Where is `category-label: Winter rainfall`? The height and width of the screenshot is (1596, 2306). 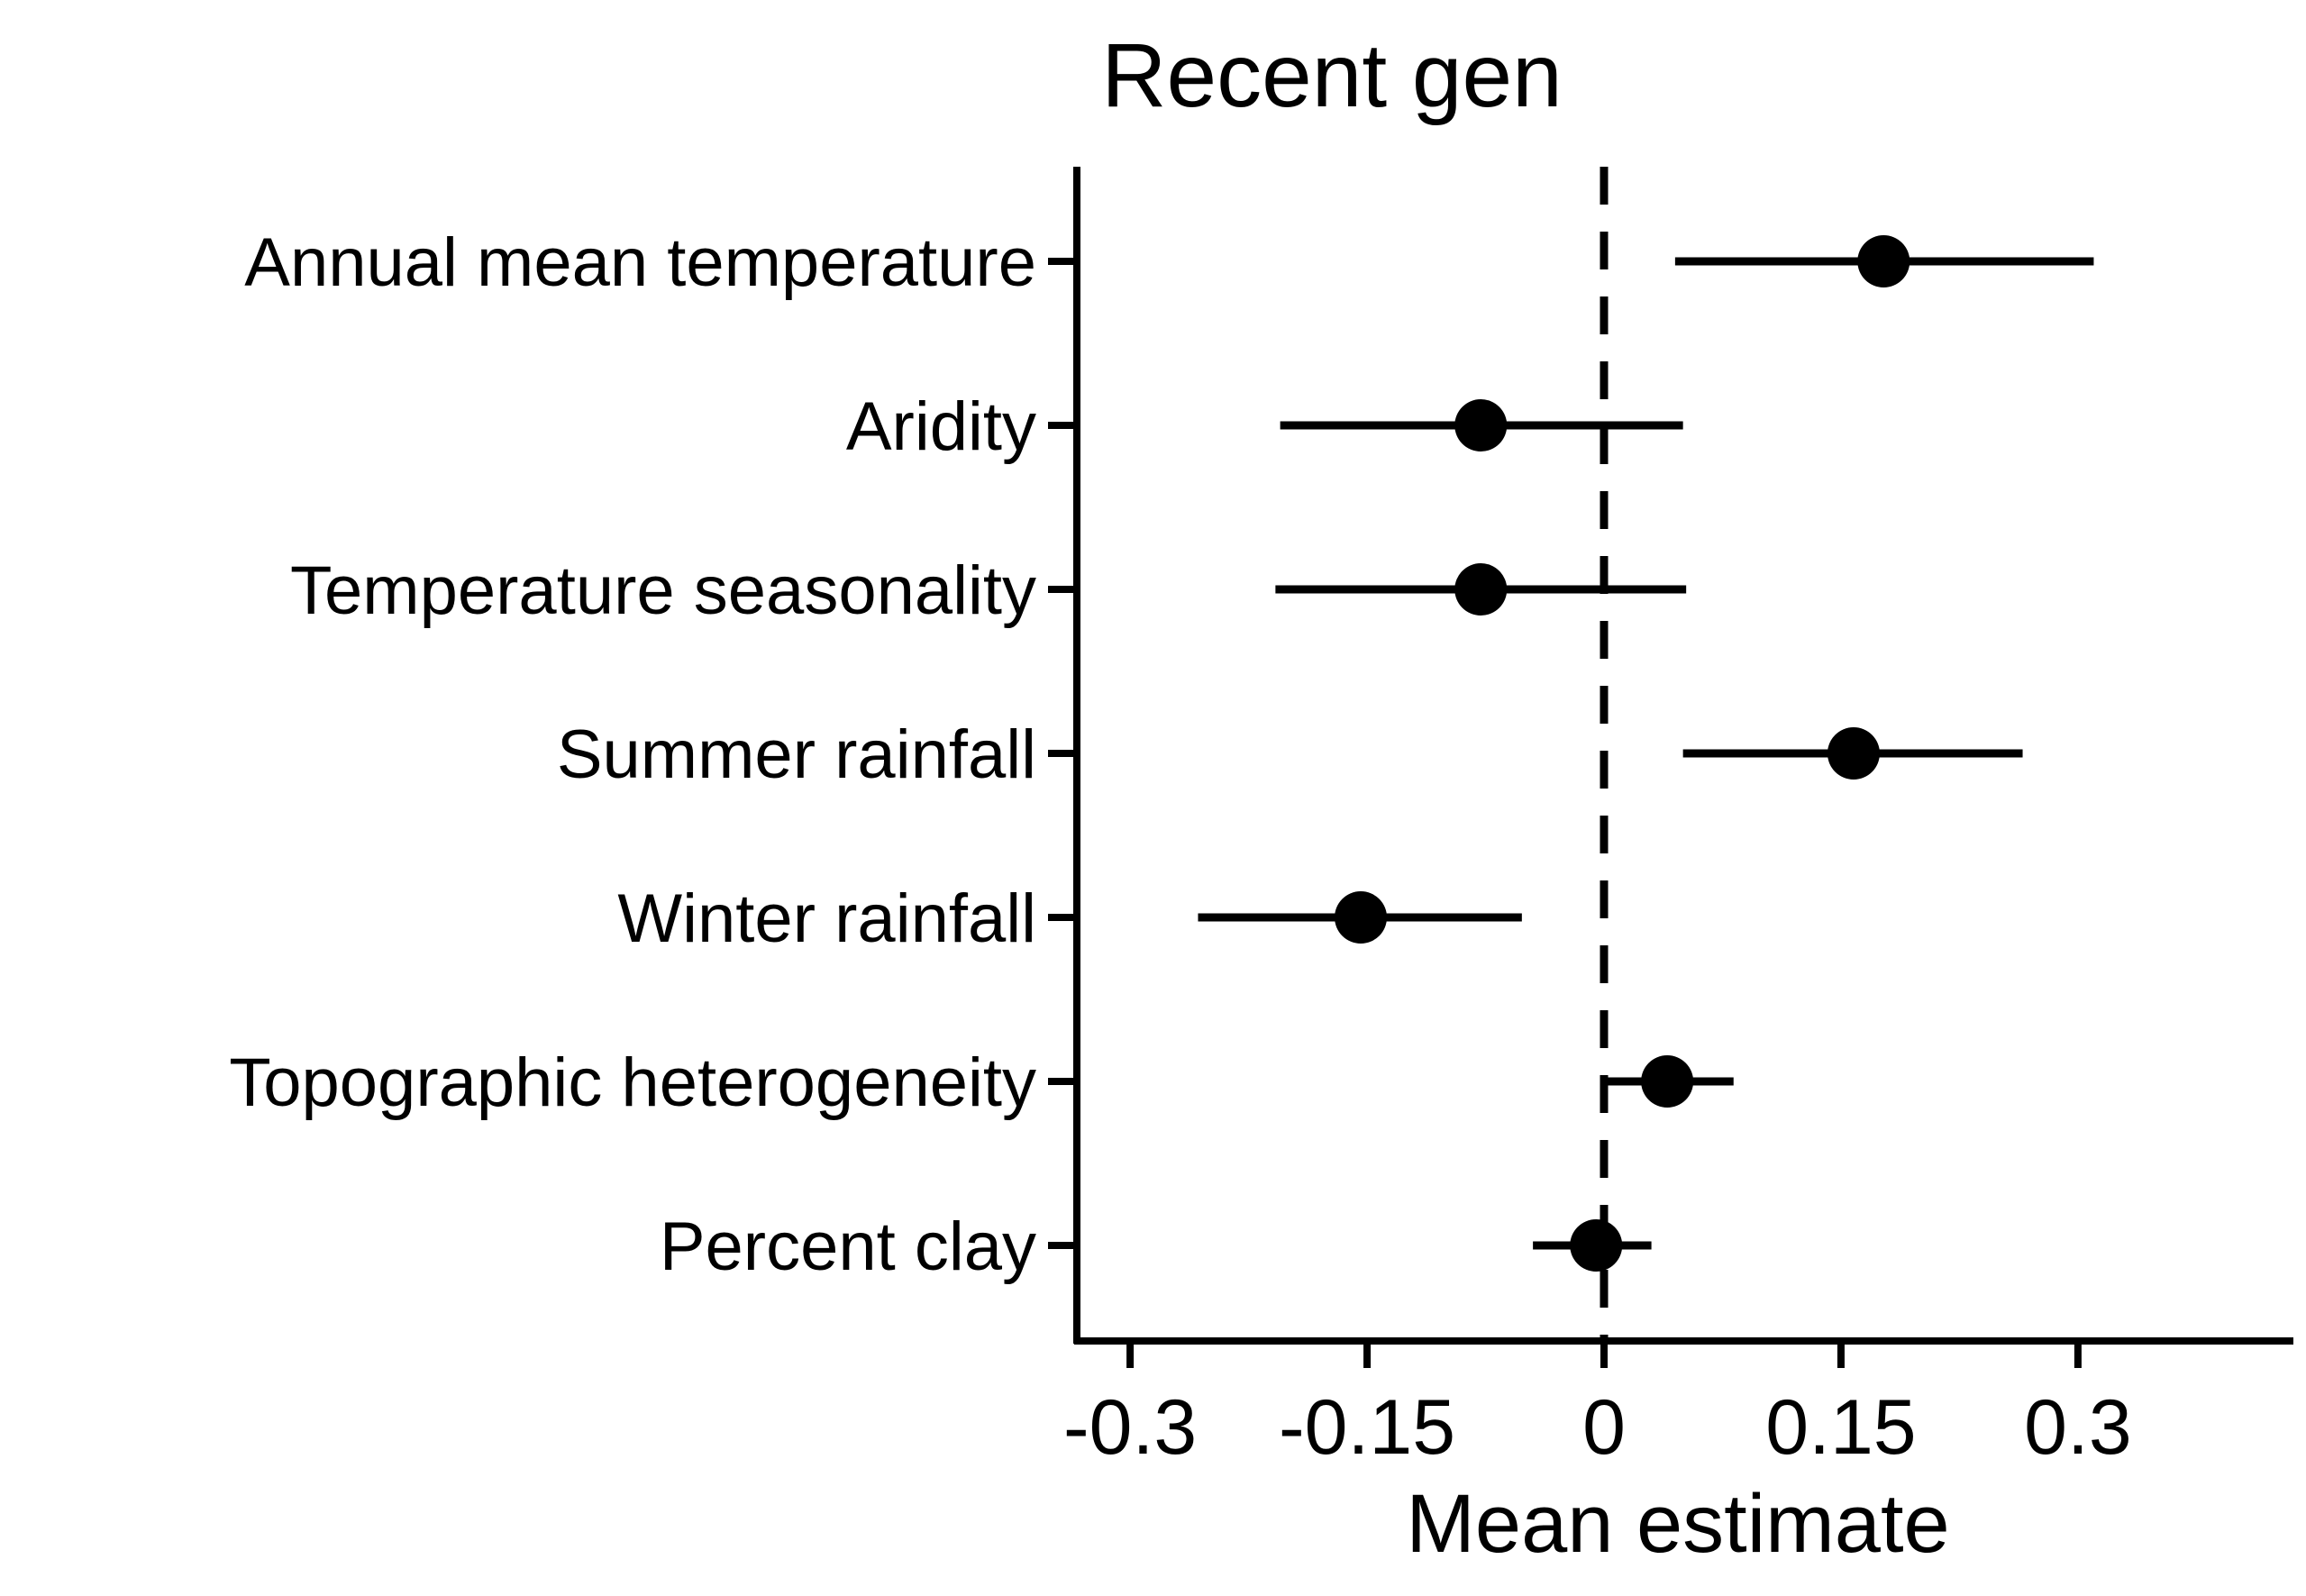 category-label: Winter rainfall is located at coordinates (826, 918).